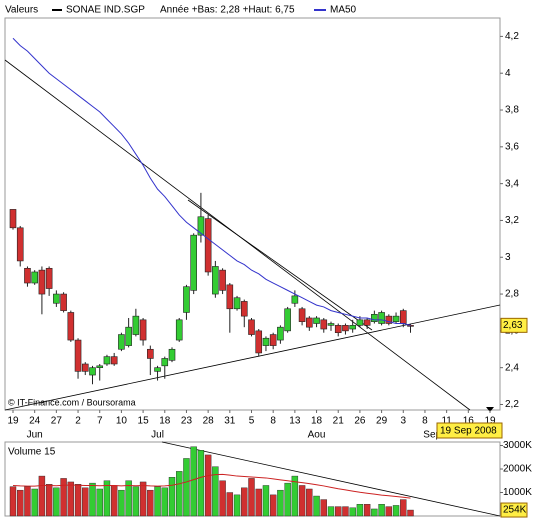 The width and height of the screenshot is (538, 530). I want to click on last-value-label: 2,63, so click(513, 325).